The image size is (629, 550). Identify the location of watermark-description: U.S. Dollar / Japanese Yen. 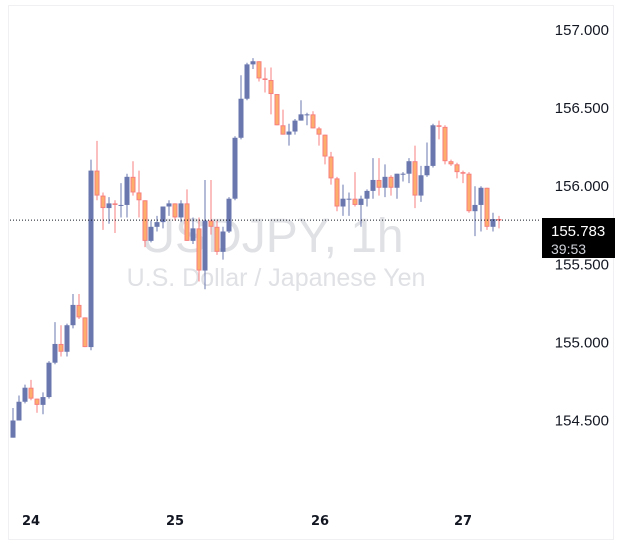
(276, 278).